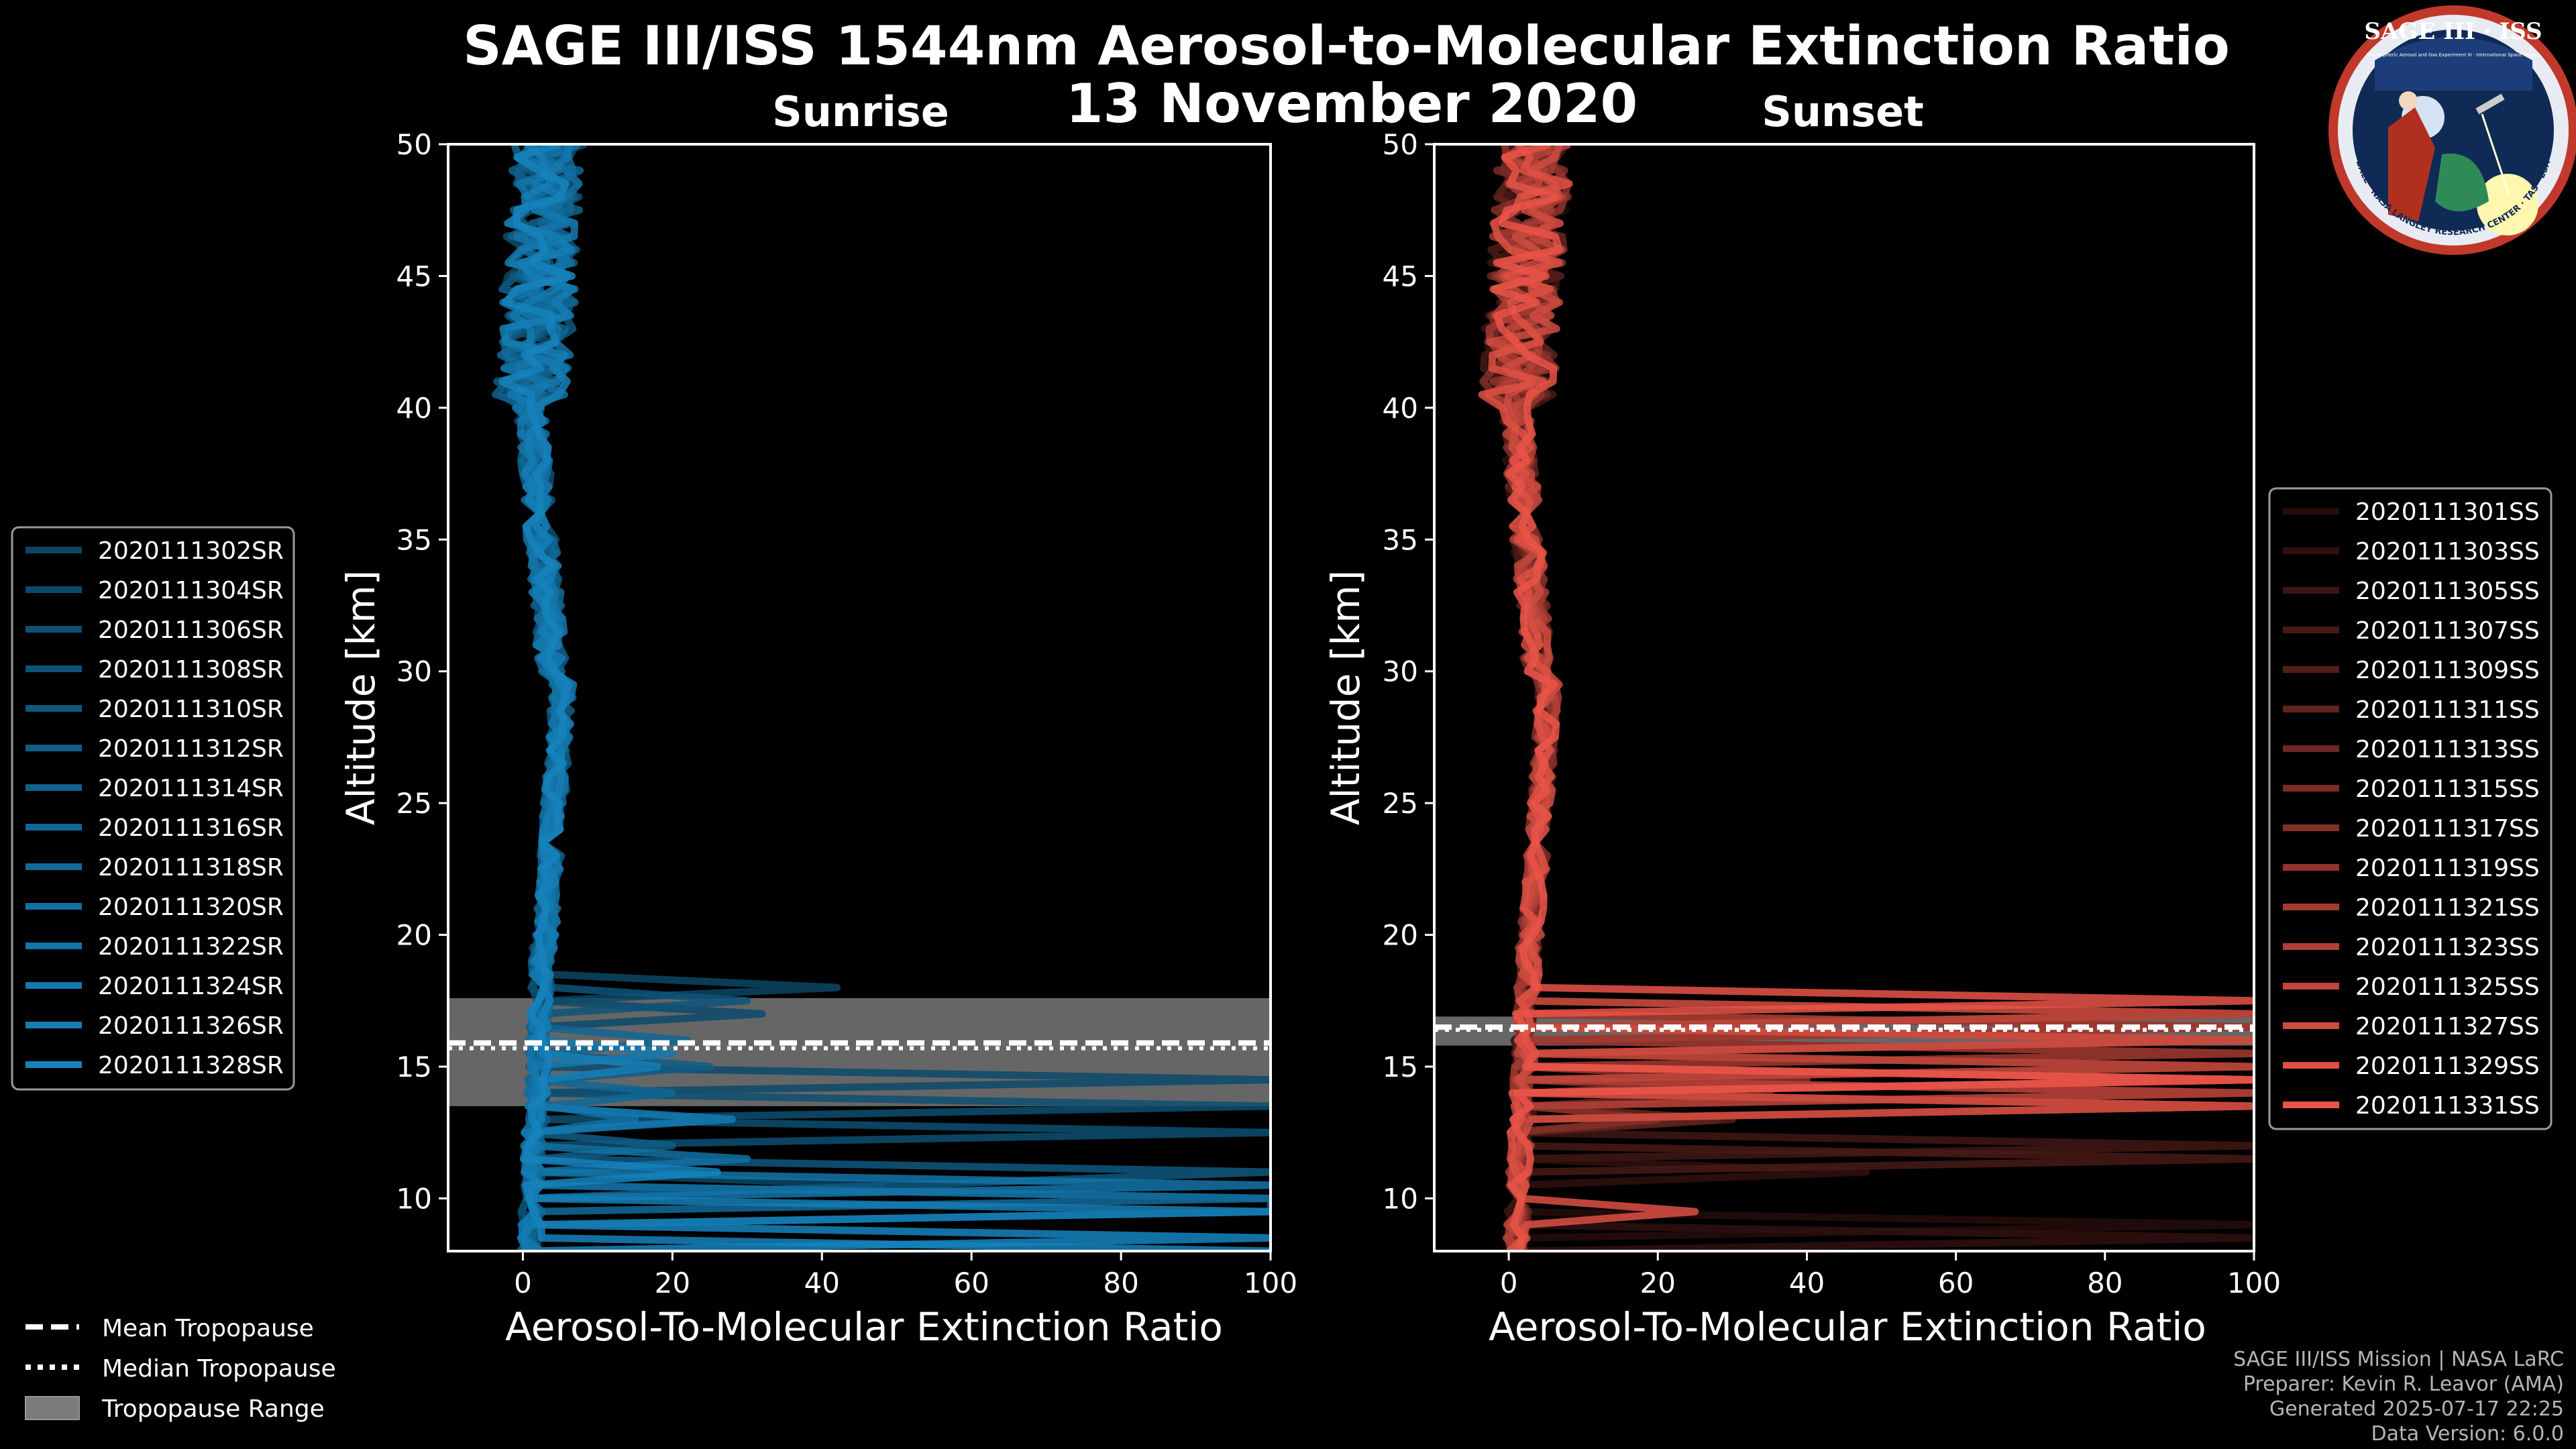 The height and width of the screenshot is (1449, 2576). Describe the element at coordinates (414, 276) in the screenshot. I see `sunrise-y-tick-label: 45` at that location.